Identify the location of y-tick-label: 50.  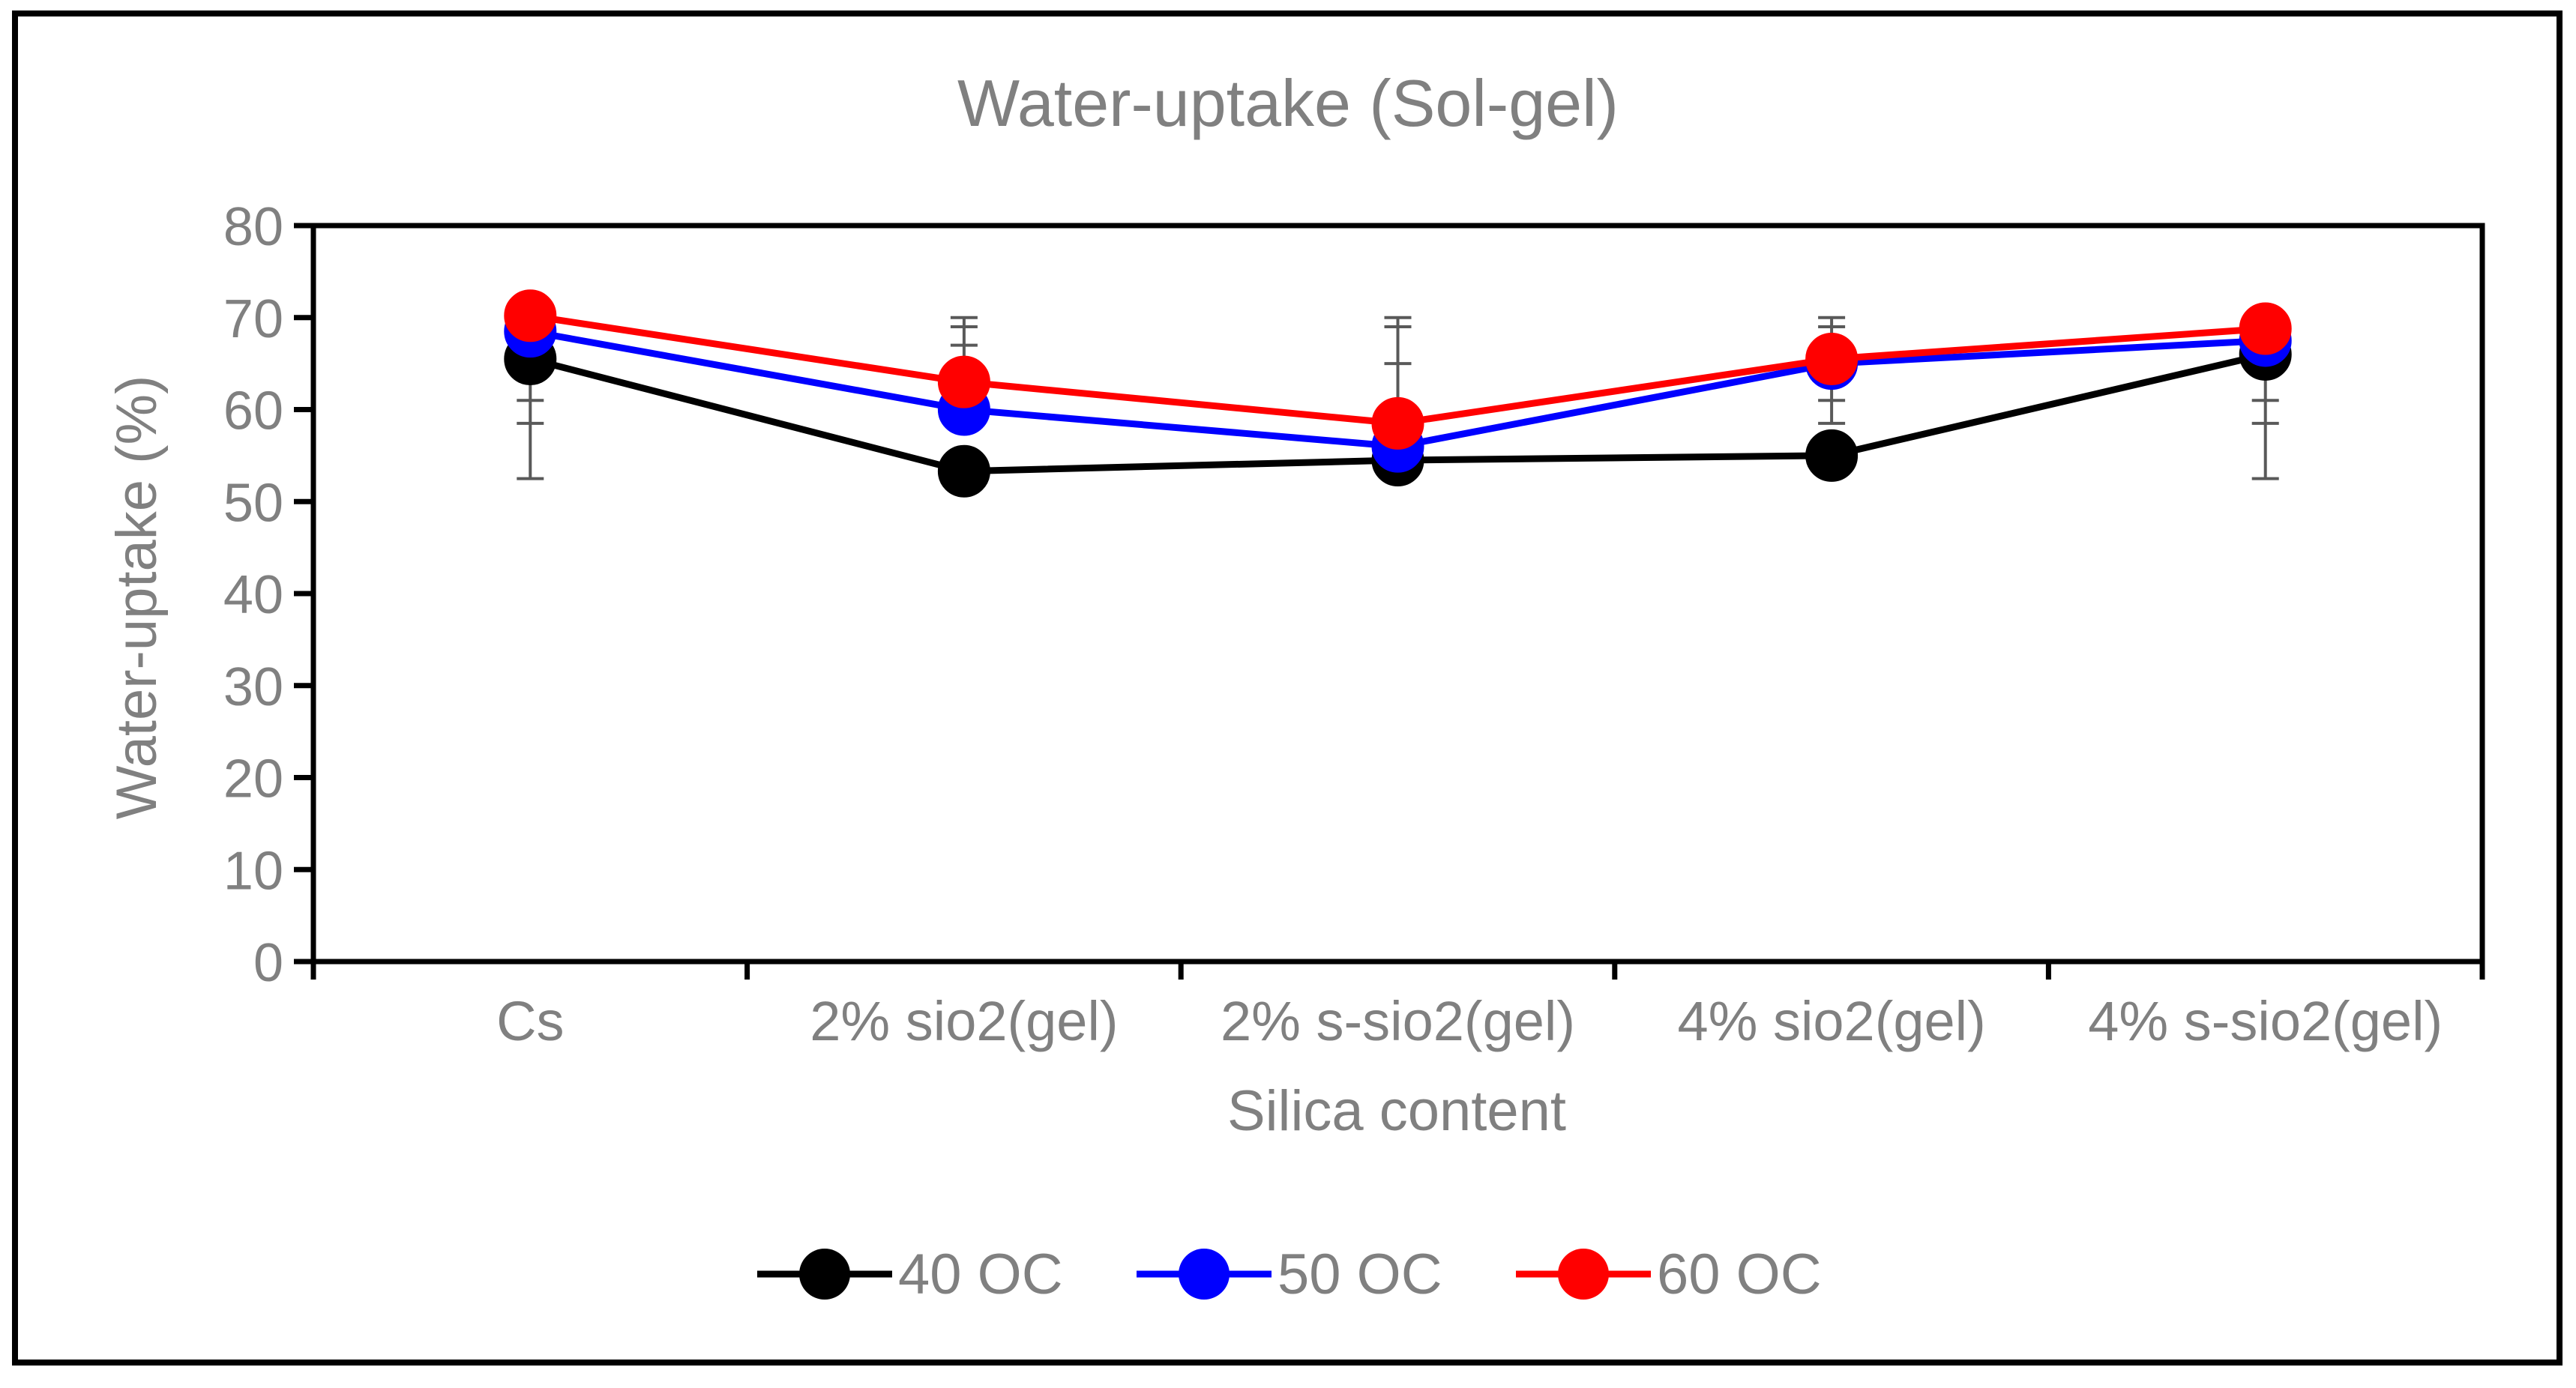
(253, 503).